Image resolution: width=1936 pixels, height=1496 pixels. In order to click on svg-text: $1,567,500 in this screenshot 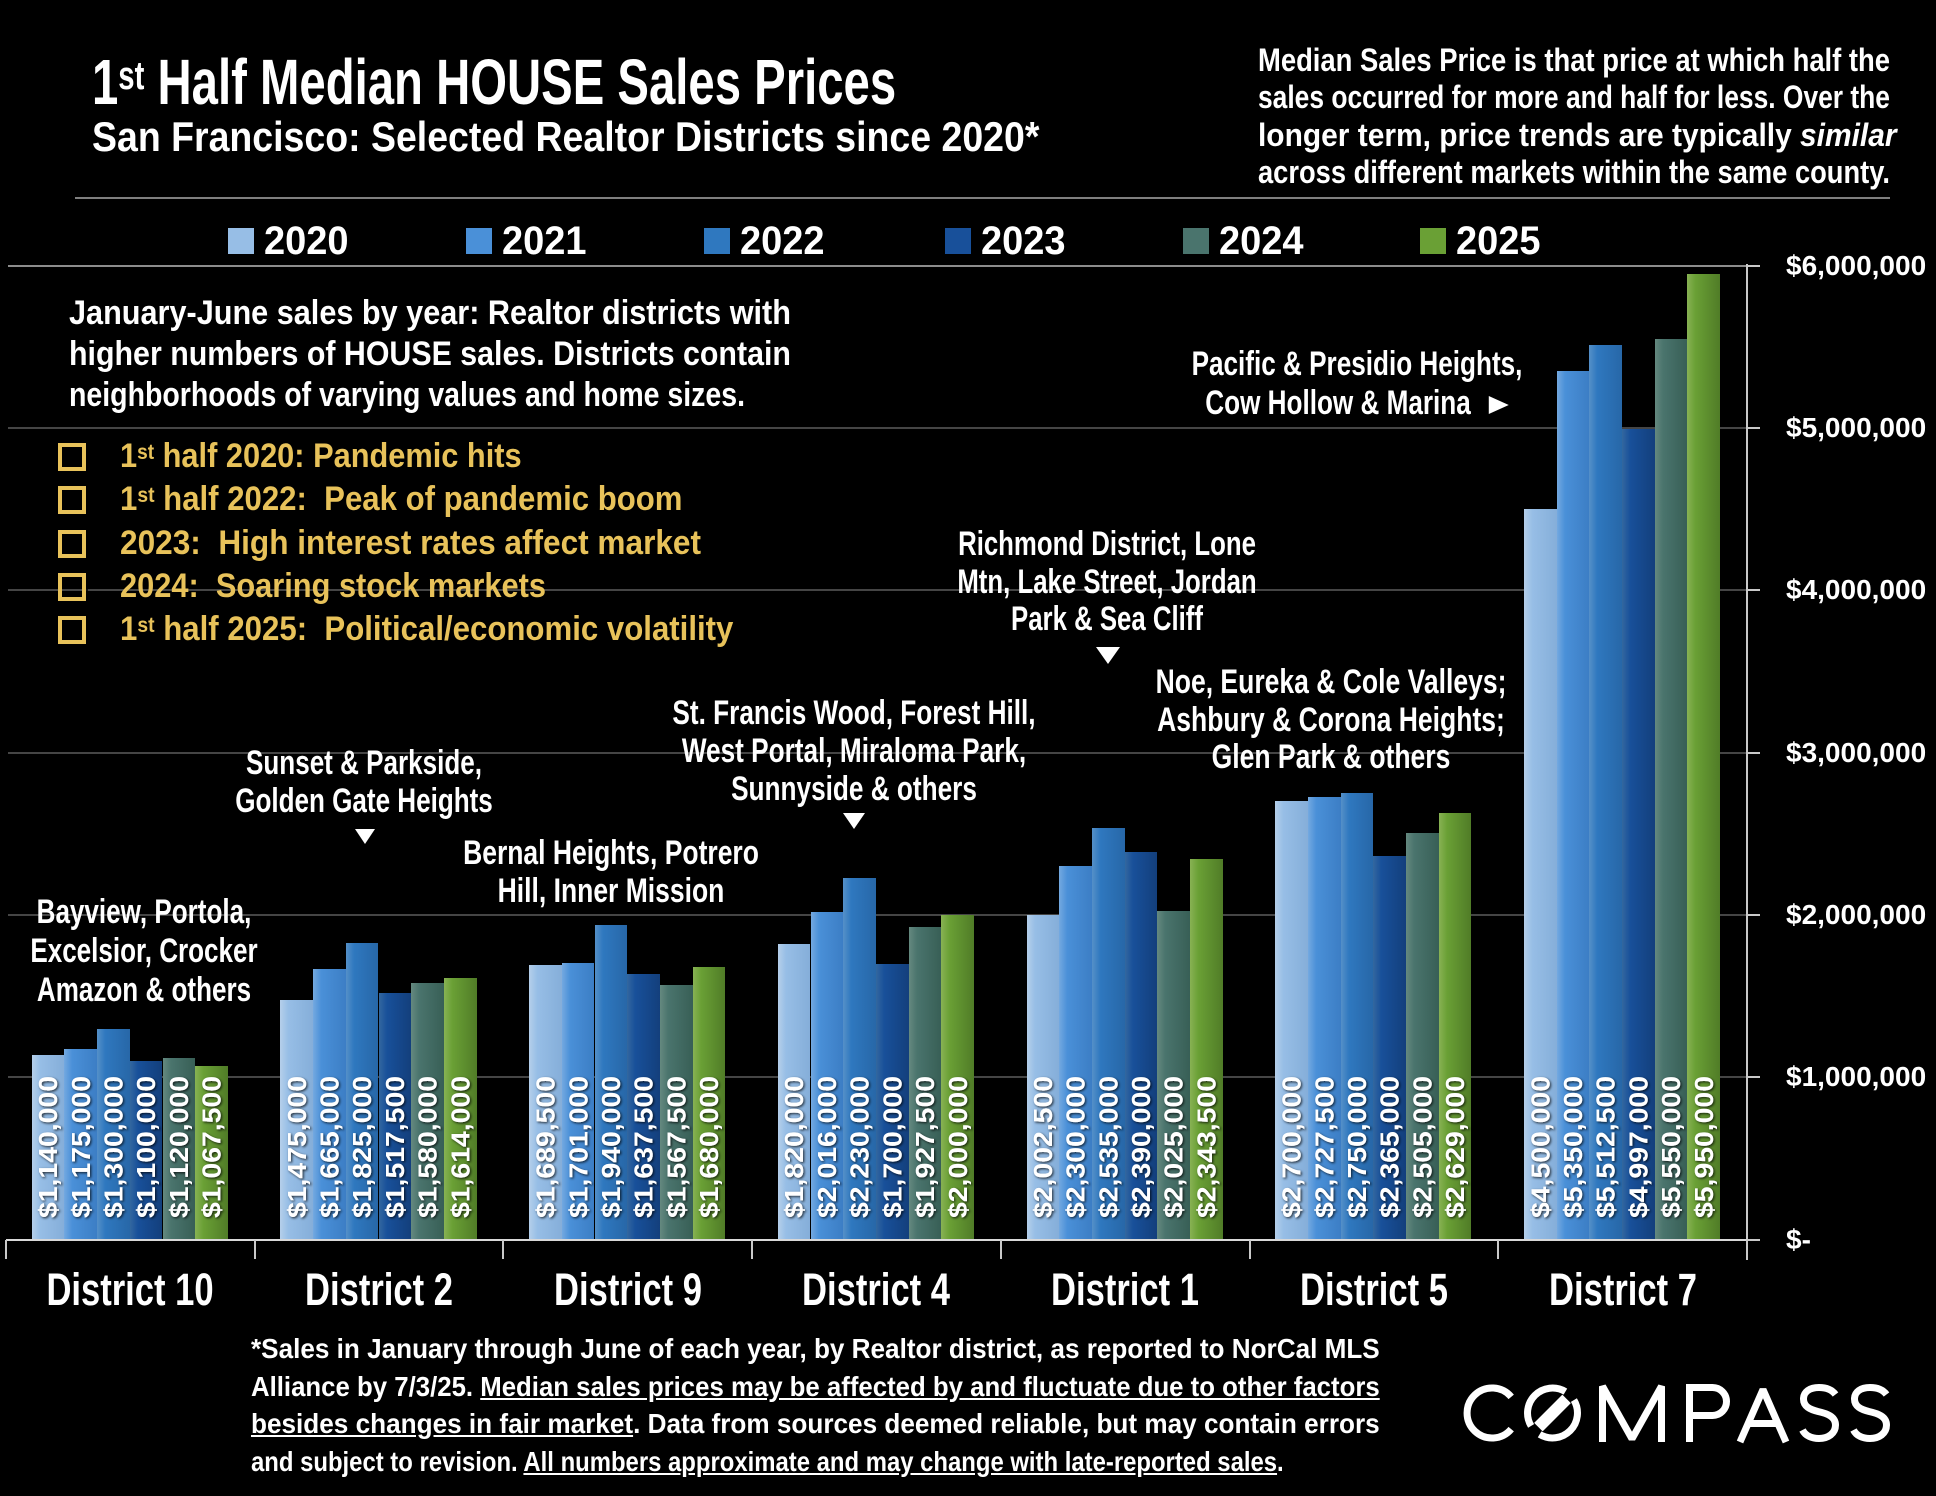, I will do `click(677, 1147)`.